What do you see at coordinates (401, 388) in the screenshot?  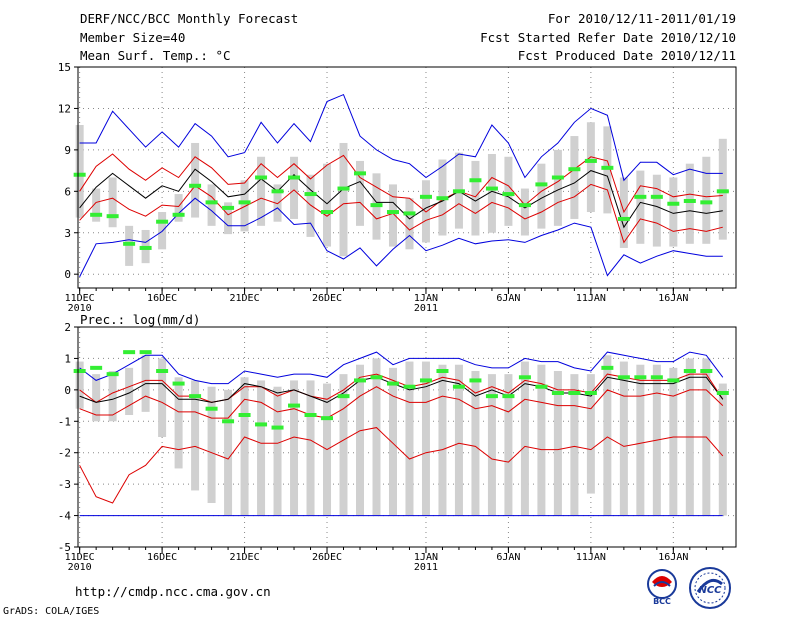 I see `series-line-spread-upper` at bounding box center [401, 388].